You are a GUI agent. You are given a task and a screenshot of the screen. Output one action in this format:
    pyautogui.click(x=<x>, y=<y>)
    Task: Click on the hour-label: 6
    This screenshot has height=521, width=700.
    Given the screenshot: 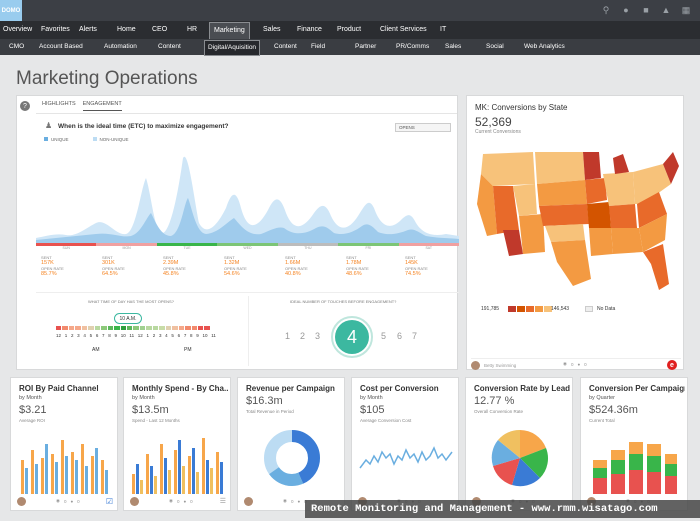 What is the action you would take?
    pyautogui.click(x=179, y=335)
    